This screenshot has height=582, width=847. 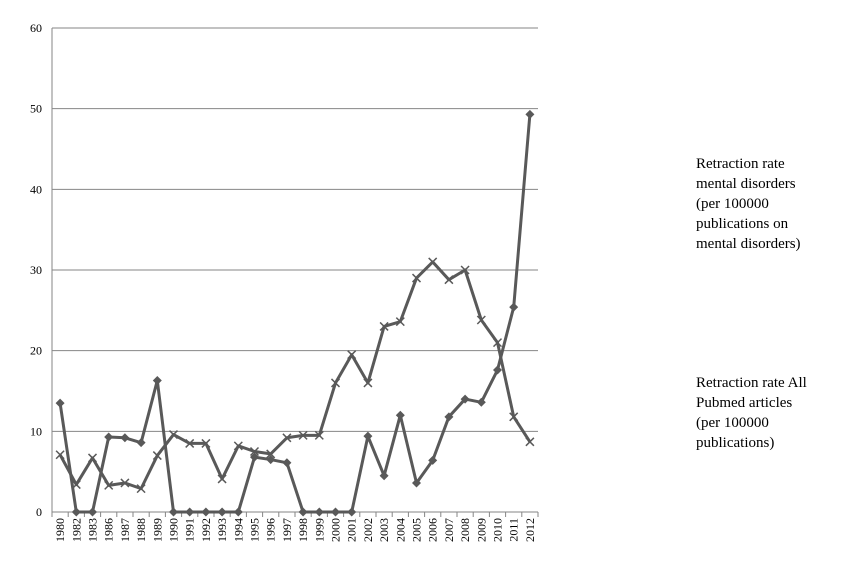 I want to click on y-tick-label: 40, so click(x=36, y=189).